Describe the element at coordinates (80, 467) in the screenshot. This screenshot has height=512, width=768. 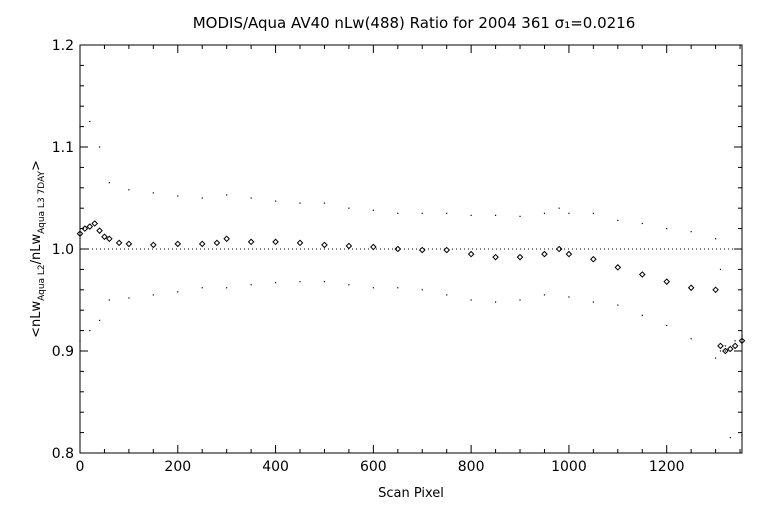
I see `x-tick-label: 0` at that location.